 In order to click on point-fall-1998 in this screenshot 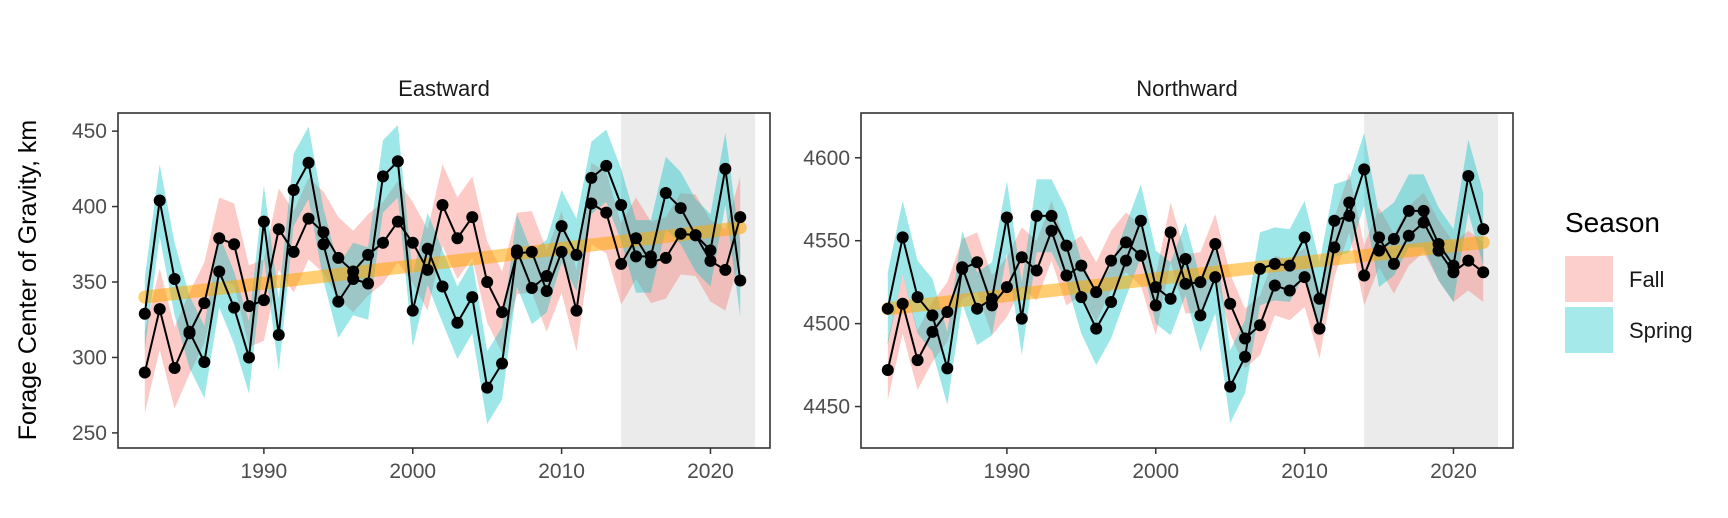, I will do `click(1125, 242)`.